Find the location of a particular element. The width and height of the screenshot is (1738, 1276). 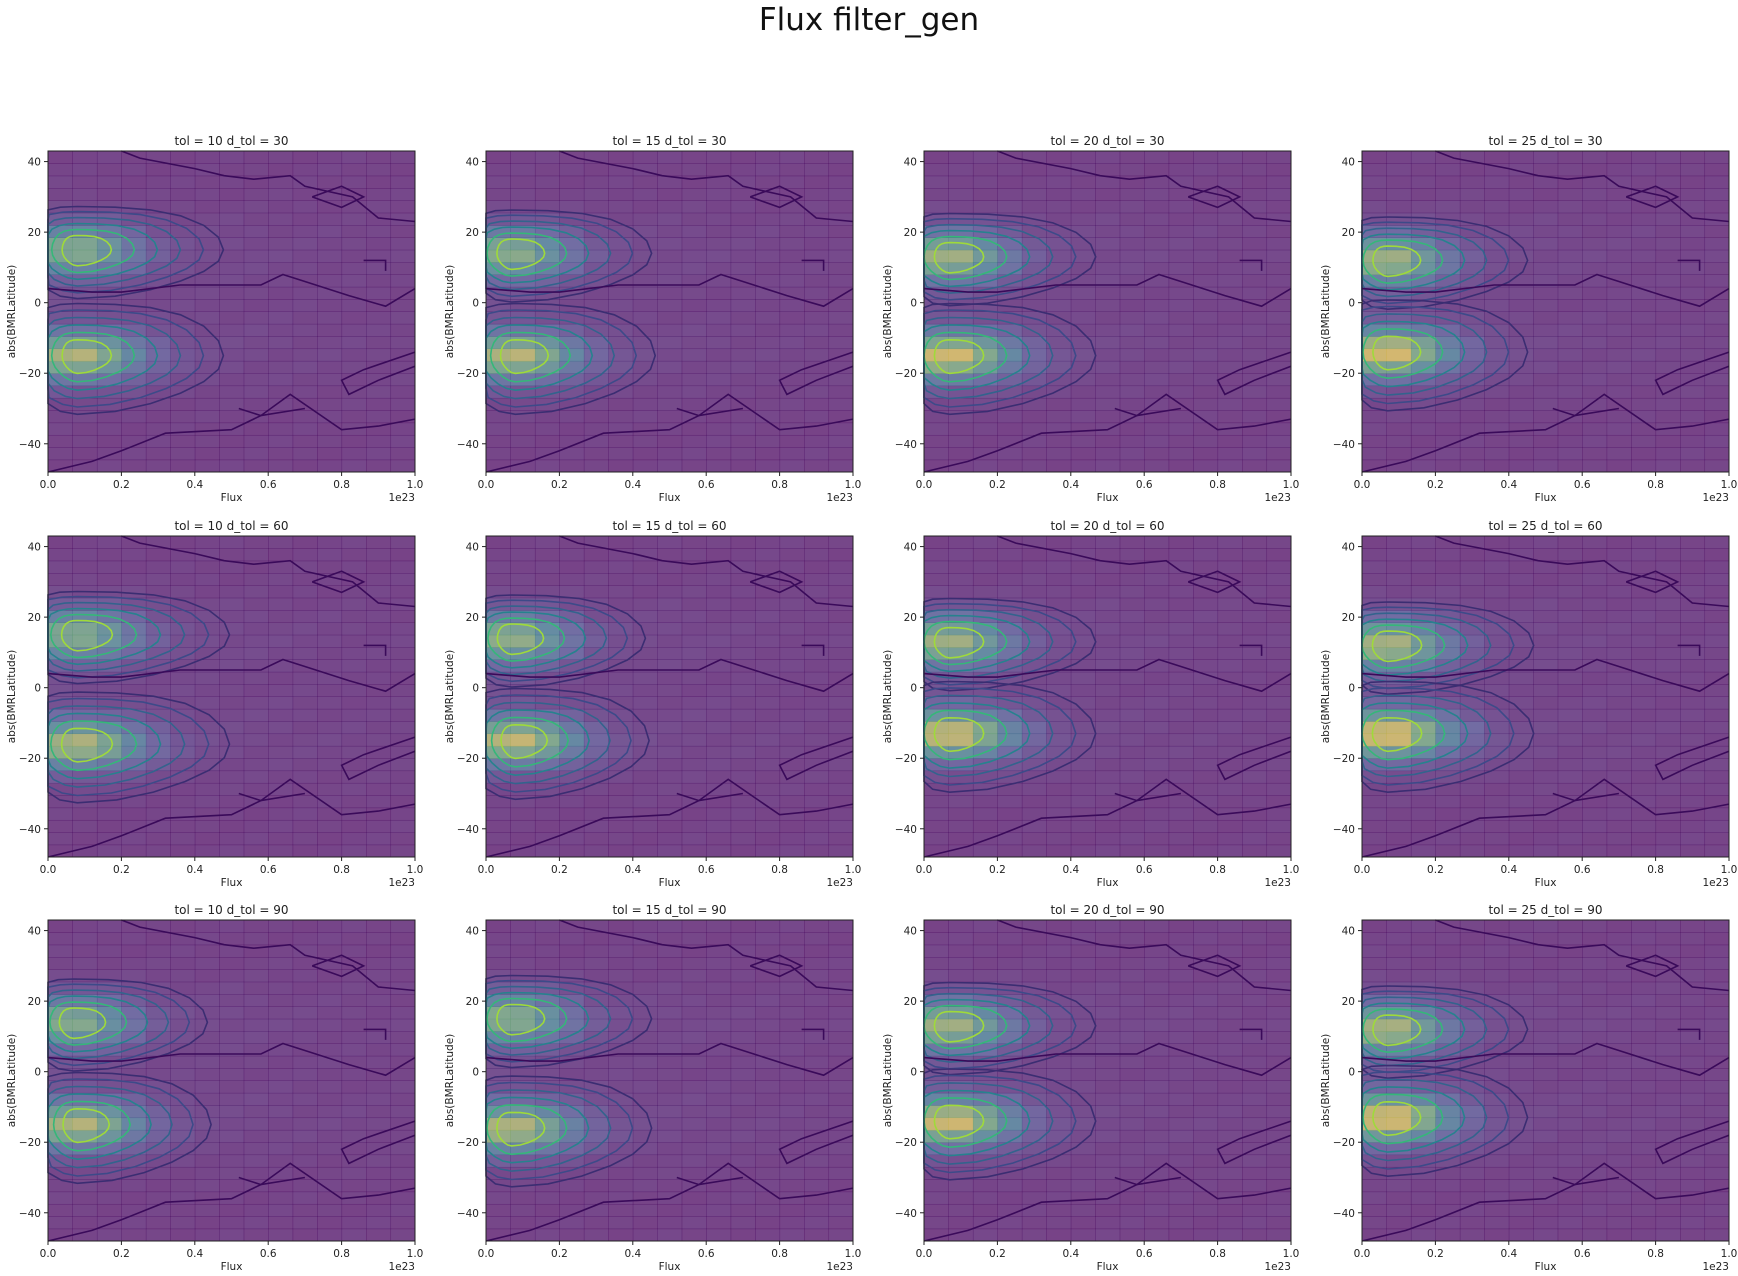

subplot-title: tol = 15 d_tol = 30 is located at coordinates (669, 141).